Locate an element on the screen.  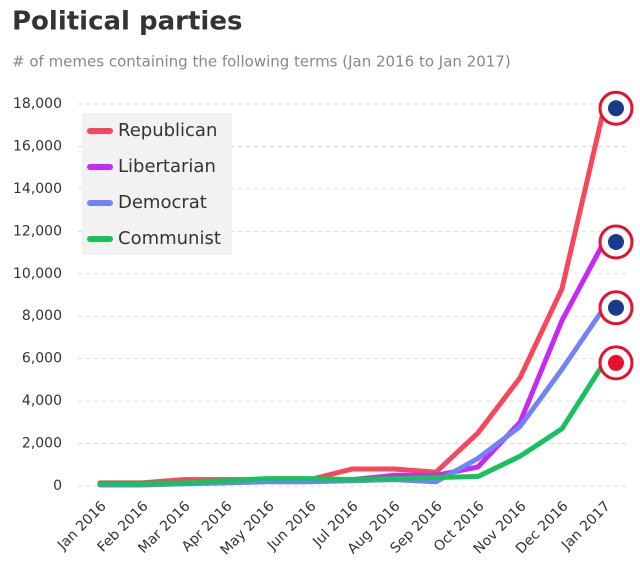
chart-title: Political parties is located at coordinates (127, 22).